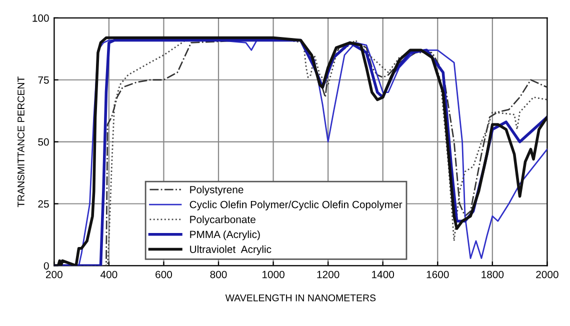  Describe the element at coordinates (109, 274) in the screenshot. I see `x-tick-label: 400` at that location.